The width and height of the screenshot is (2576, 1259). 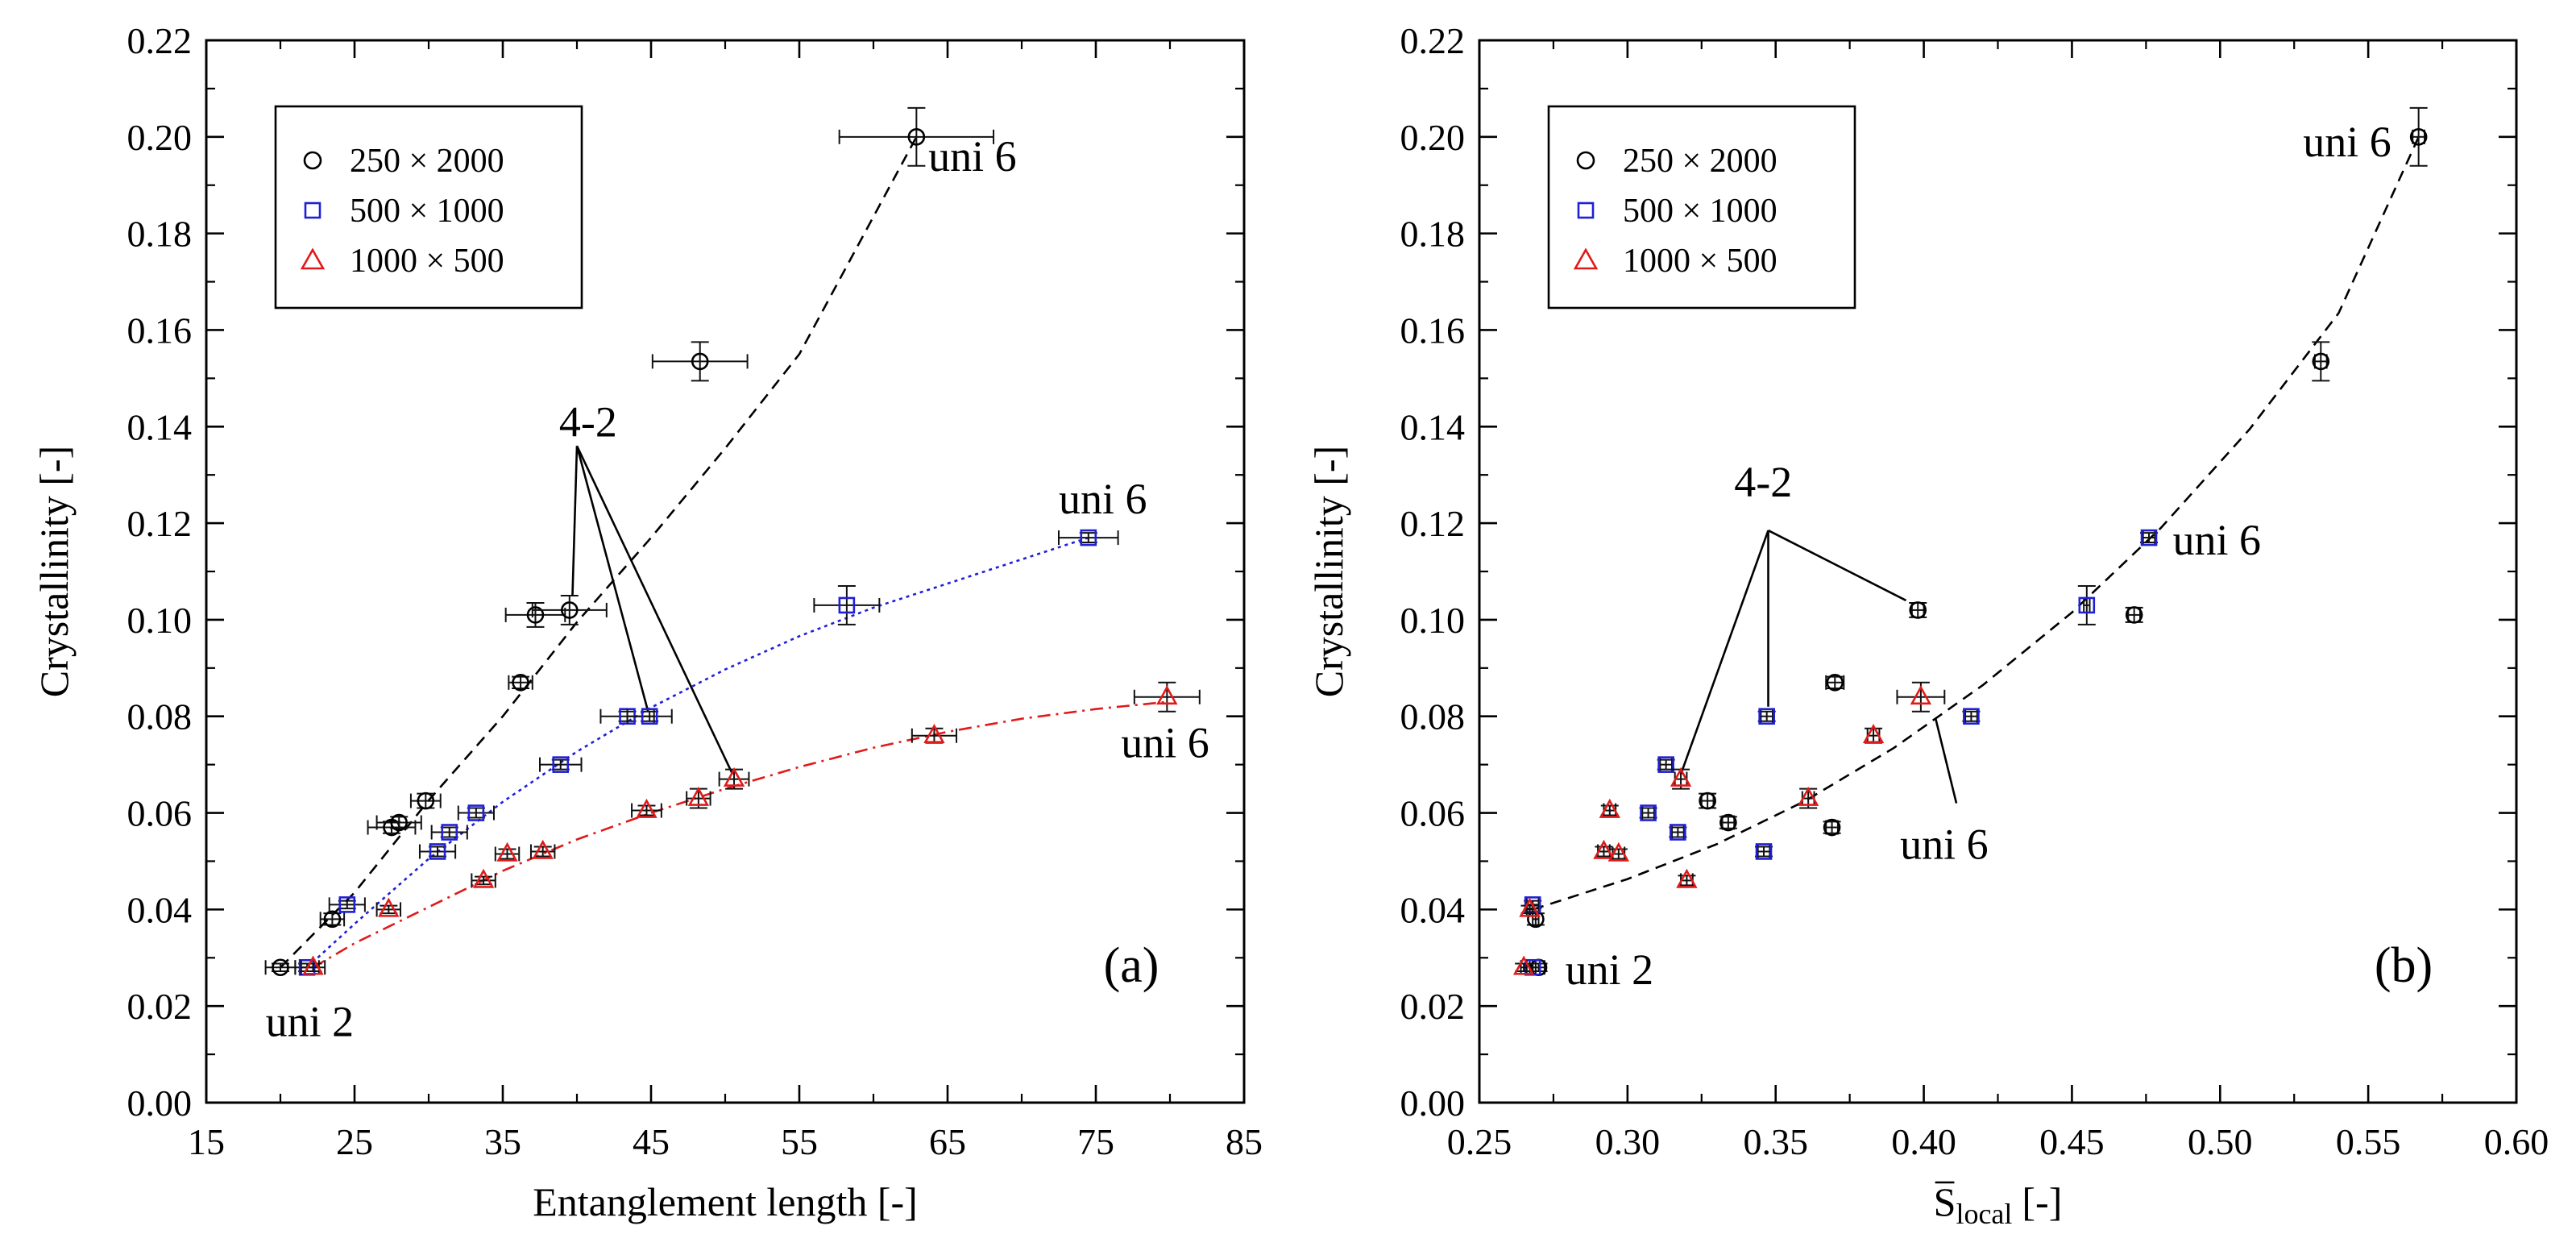 What do you see at coordinates (1763, 482) in the screenshot?
I see `panel-b-annotation-4: 4-2` at bounding box center [1763, 482].